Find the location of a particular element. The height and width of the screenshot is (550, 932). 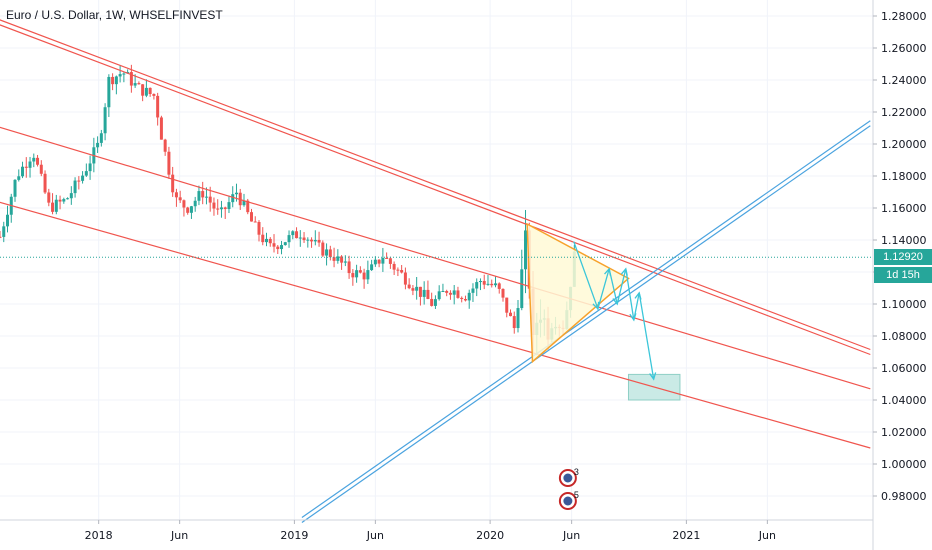

countdown-value: 1d 15h is located at coordinates (903, 275).